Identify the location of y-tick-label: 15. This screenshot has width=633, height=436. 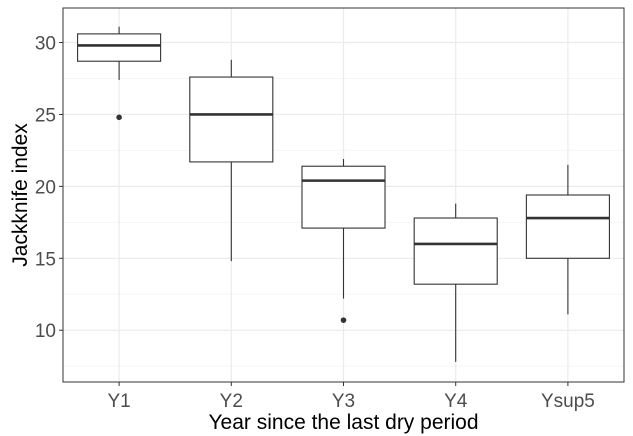
(45, 259).